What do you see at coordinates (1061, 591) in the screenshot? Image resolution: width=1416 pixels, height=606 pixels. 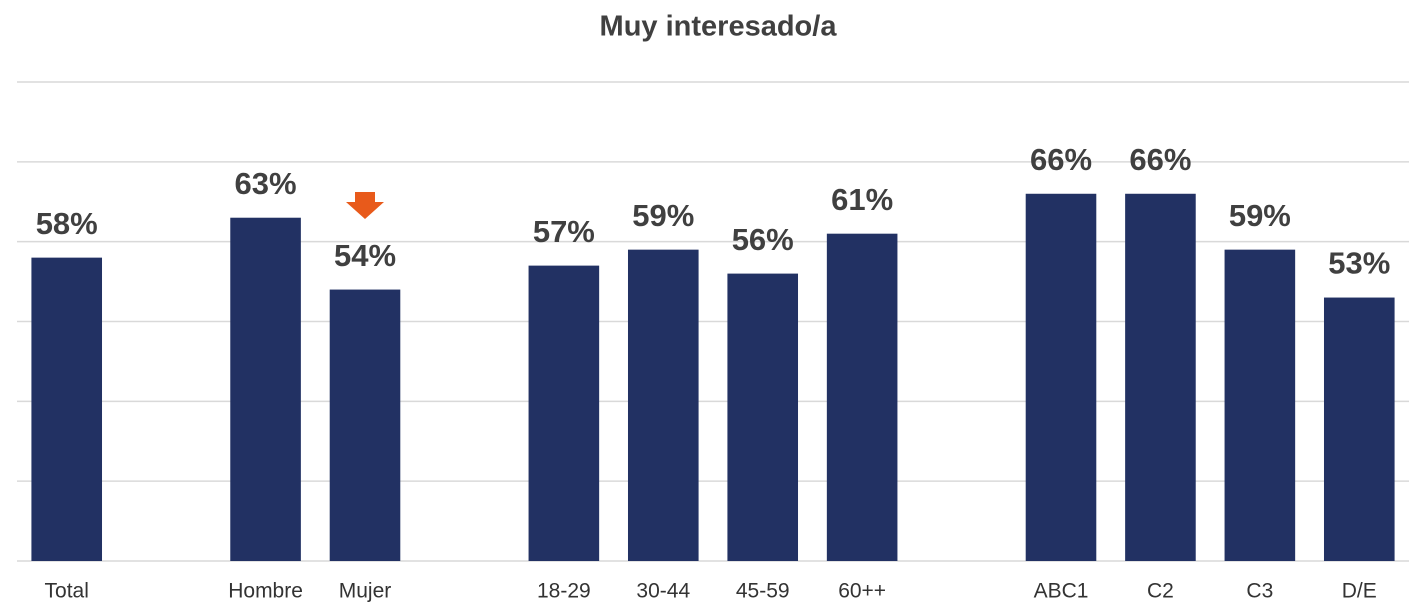 I see `x-tick-label: ABC1` at bounding box center [1061, 591].